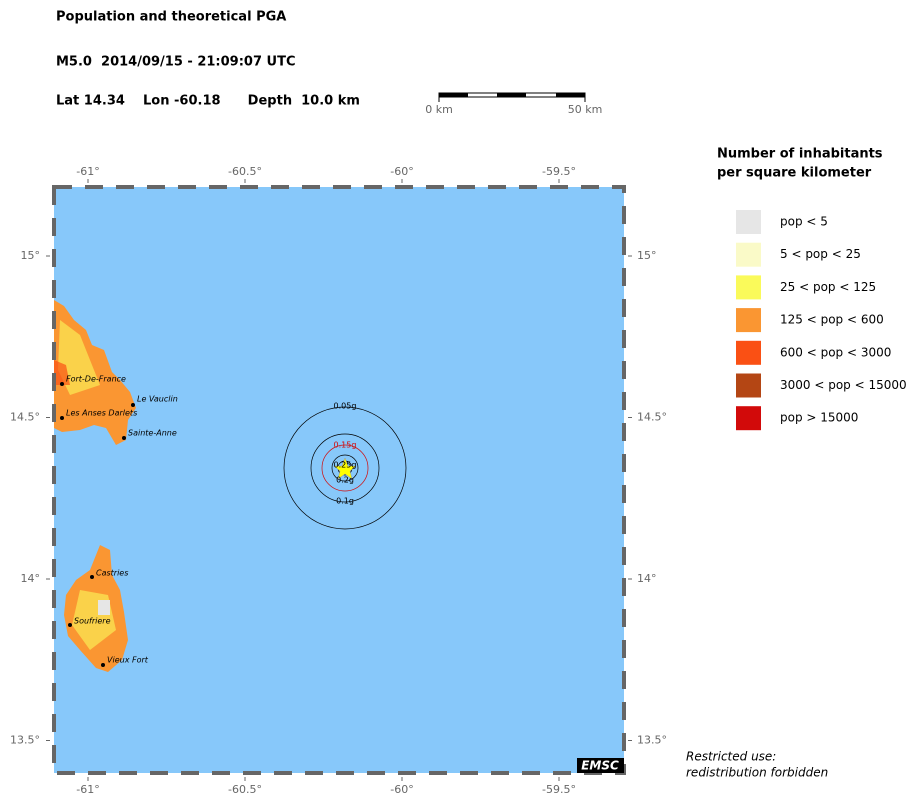  I want to click on scale-end: 50 km, so click(585, 109).